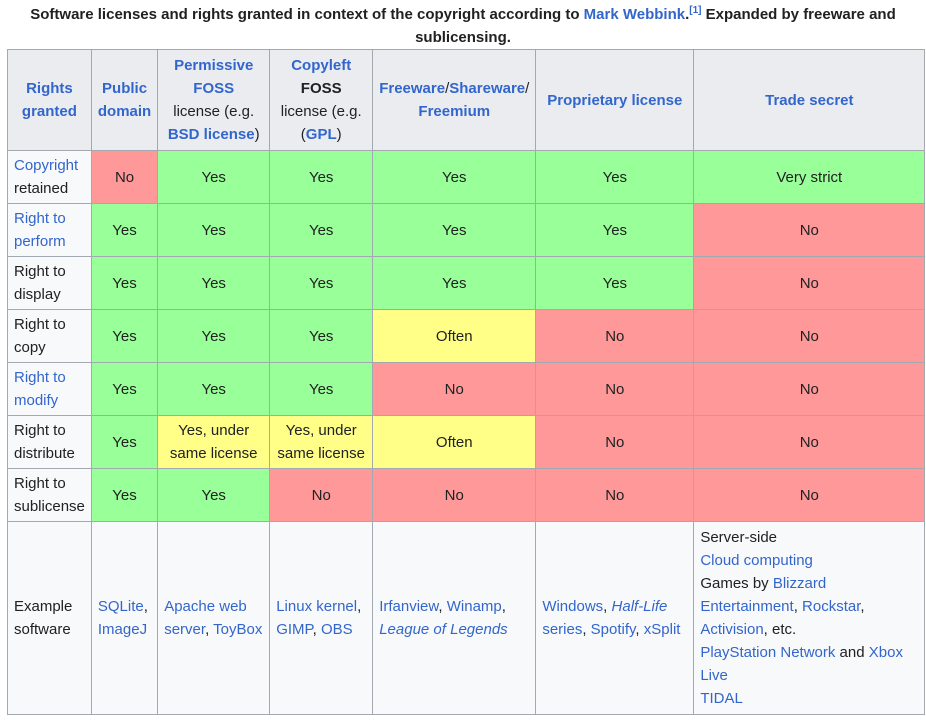 Image resolution: width=926 pixels, height=720 pixels. I want to click on table-row: Right to copy Yes Yes Yes Often No No, so click(466, 336).